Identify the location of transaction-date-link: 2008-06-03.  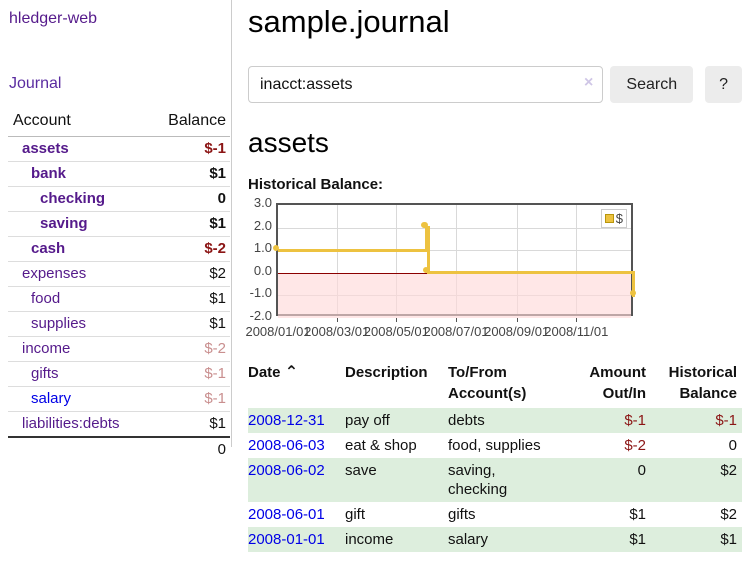
(286, 445).